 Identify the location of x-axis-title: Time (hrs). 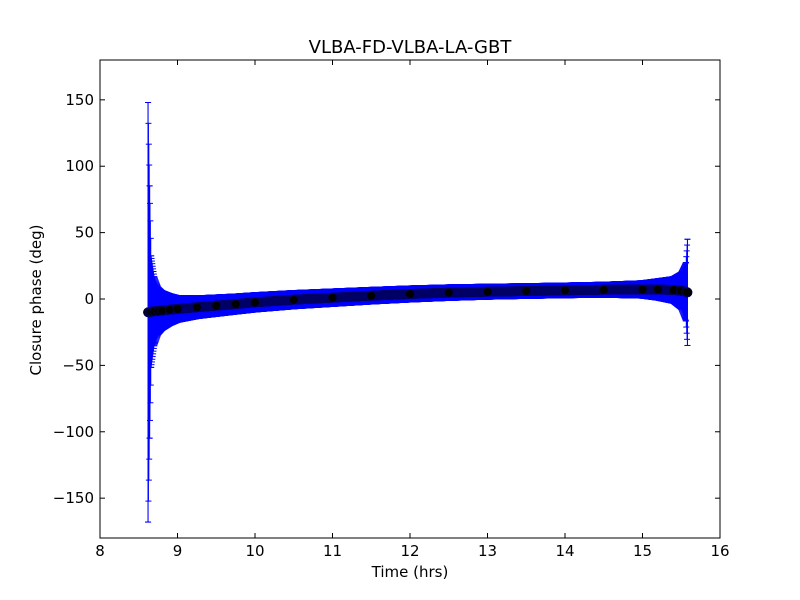
(410, 572).